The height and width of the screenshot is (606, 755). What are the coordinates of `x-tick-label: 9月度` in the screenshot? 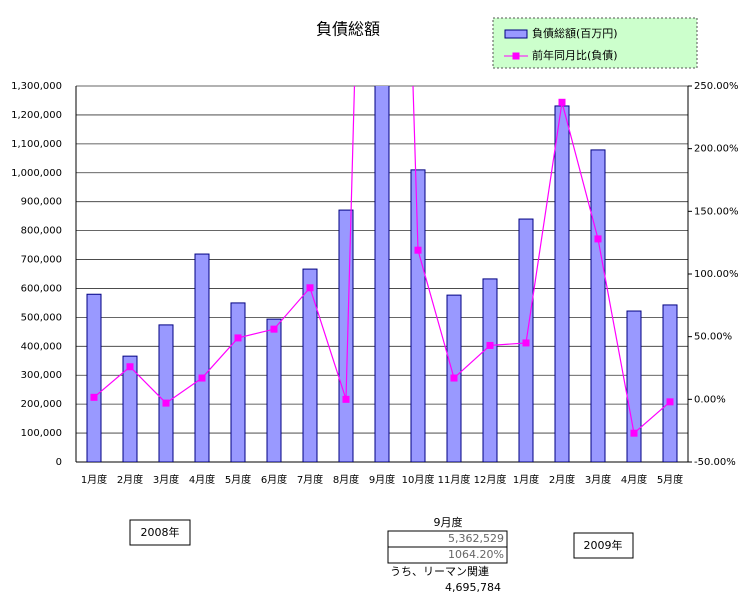 It's located at (382, 479).